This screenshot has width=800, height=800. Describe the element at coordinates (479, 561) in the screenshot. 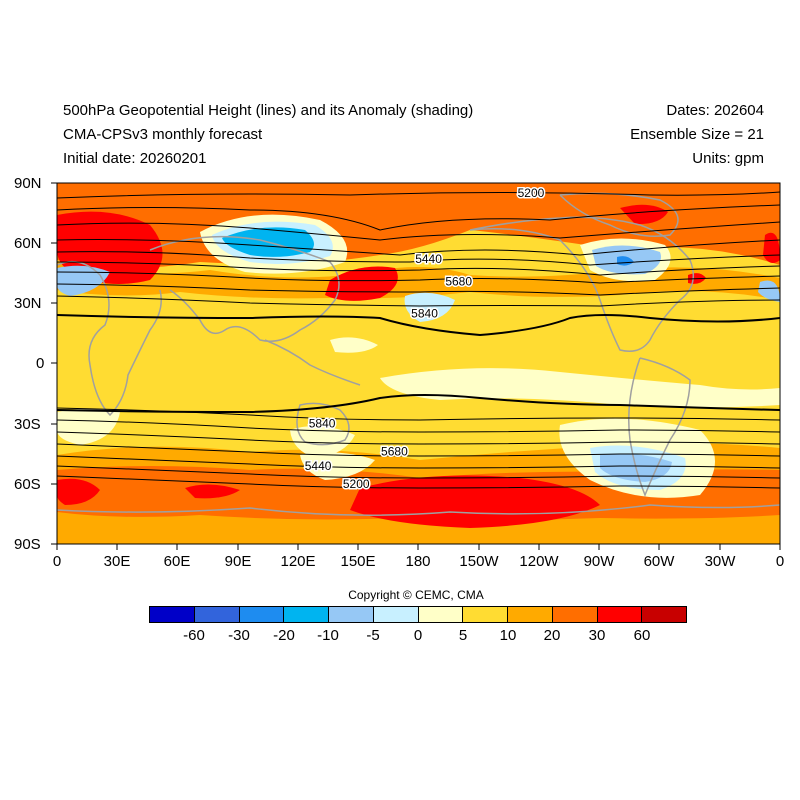

I see `lon-label-150w: 150W` at that location.